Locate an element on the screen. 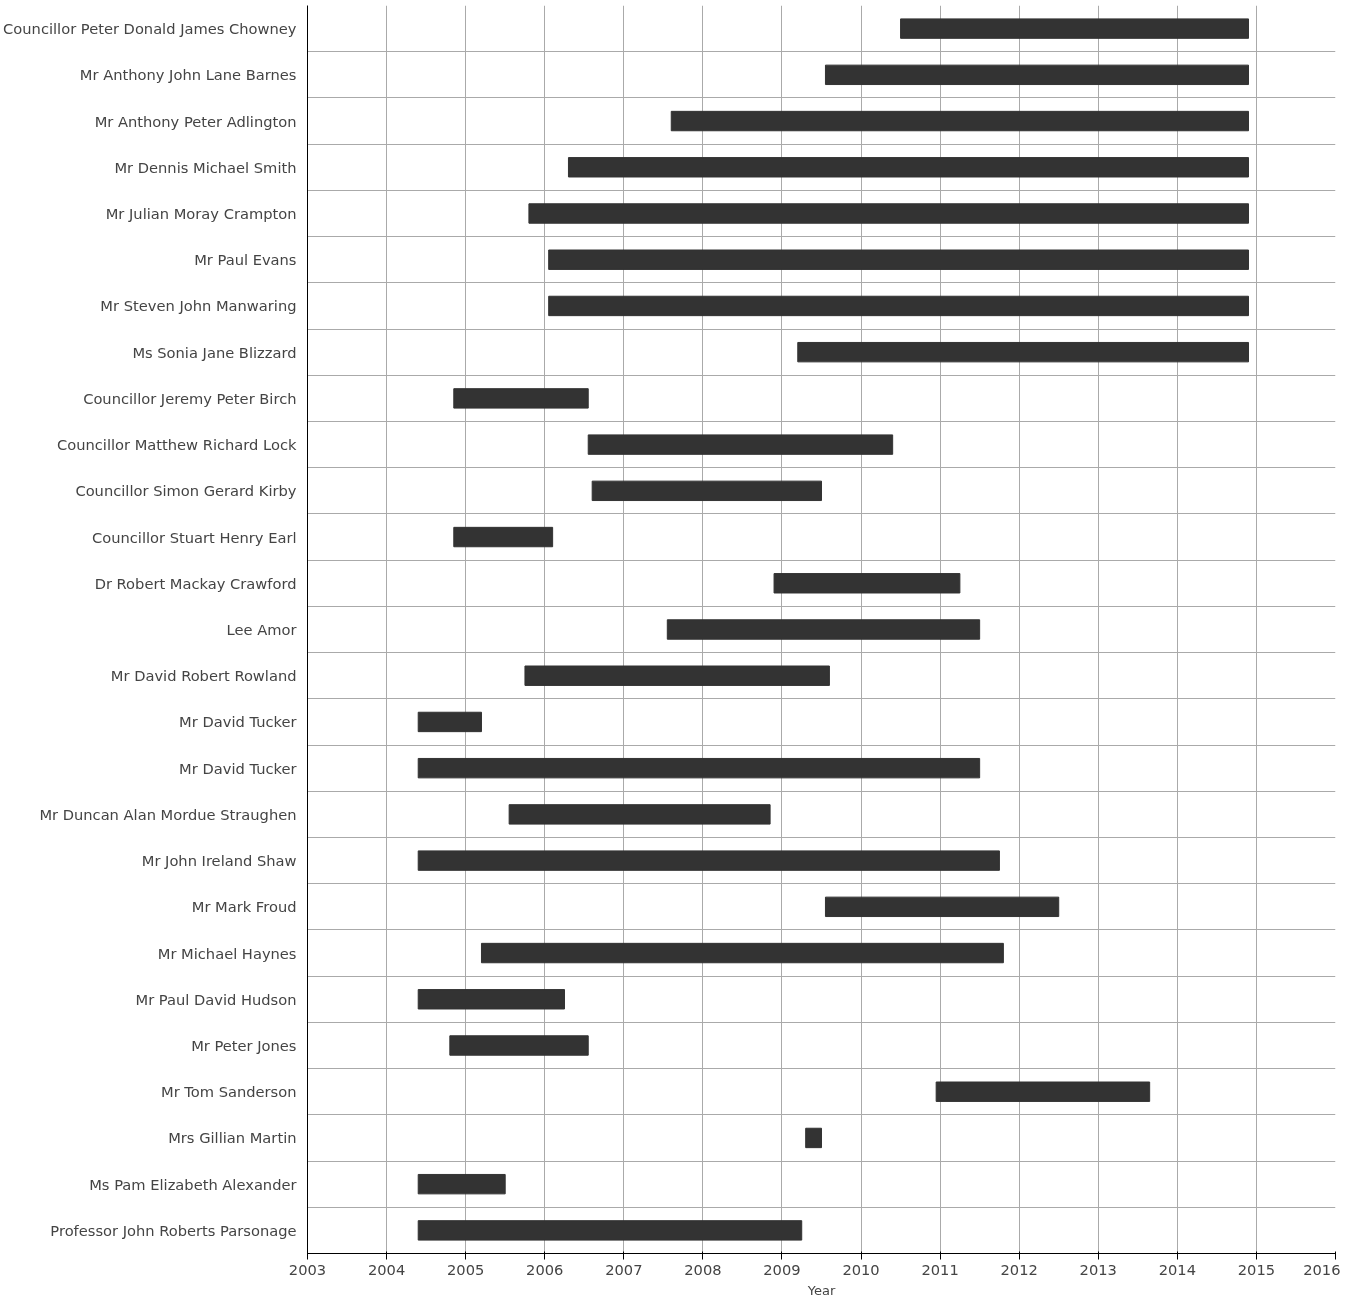 This screenshot has width=1363, height=1316. y-tick-label: Mr David Robert Rowland is located at coordinates (203, 676).